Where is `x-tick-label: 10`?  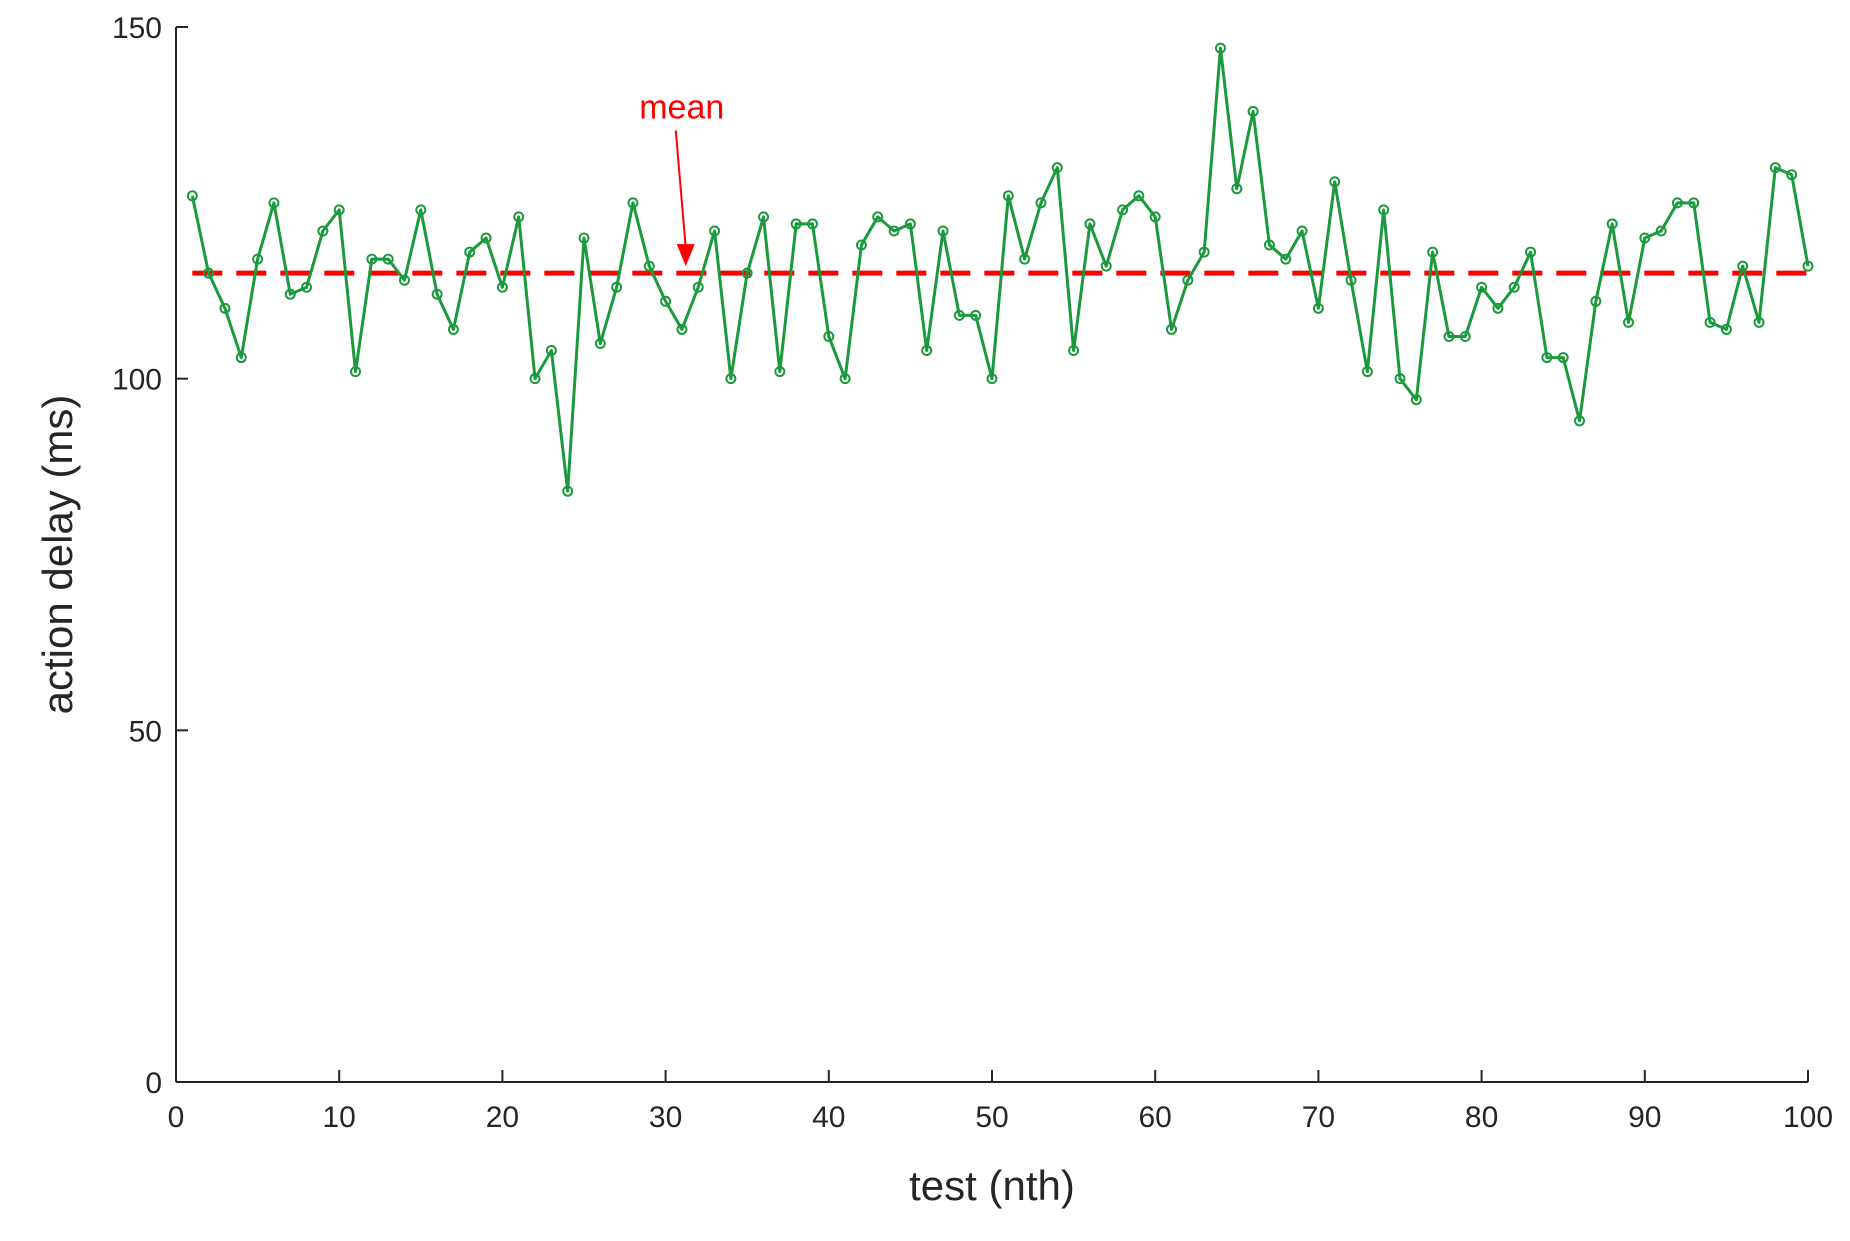
x-tick-label: 10 is located at coordinates (339, 1117).